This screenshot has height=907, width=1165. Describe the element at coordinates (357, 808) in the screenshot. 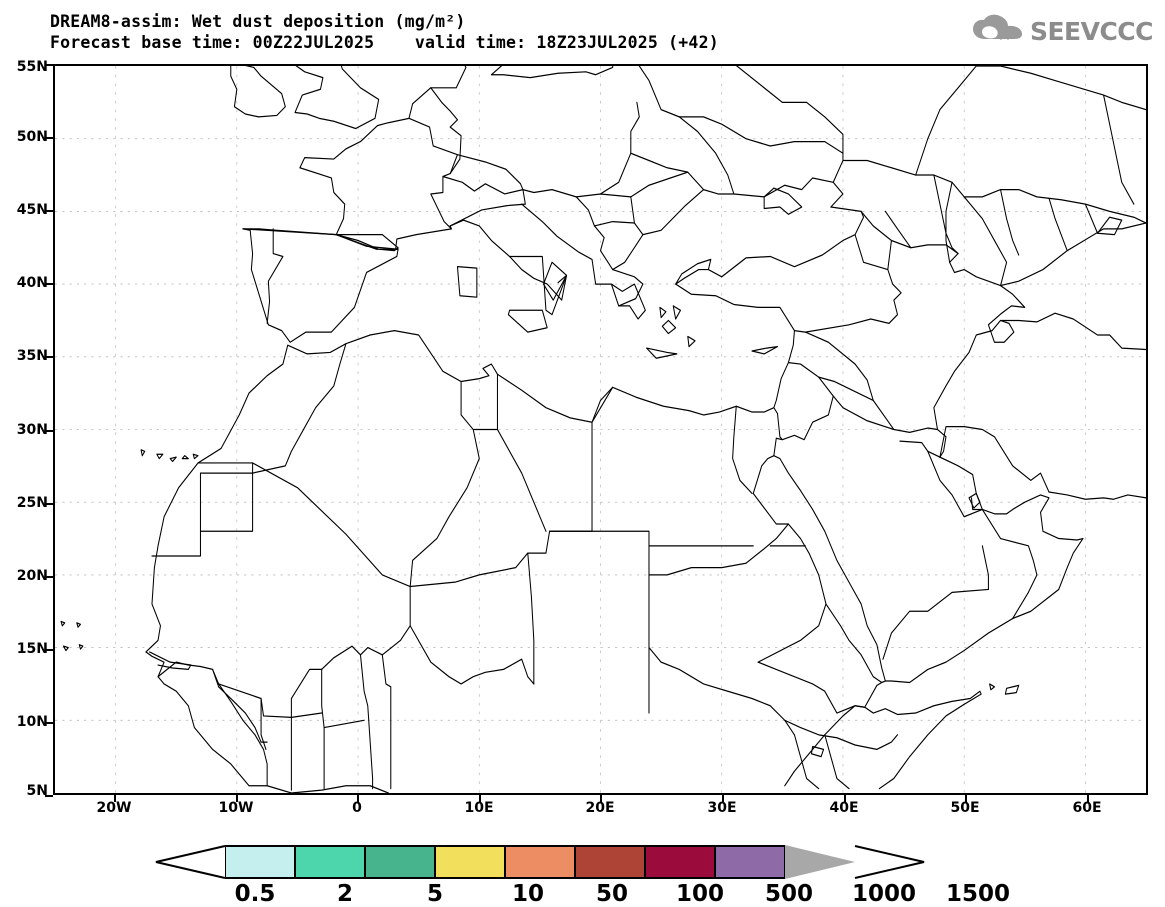

I see `x-axis-label-0: 0` at that location.